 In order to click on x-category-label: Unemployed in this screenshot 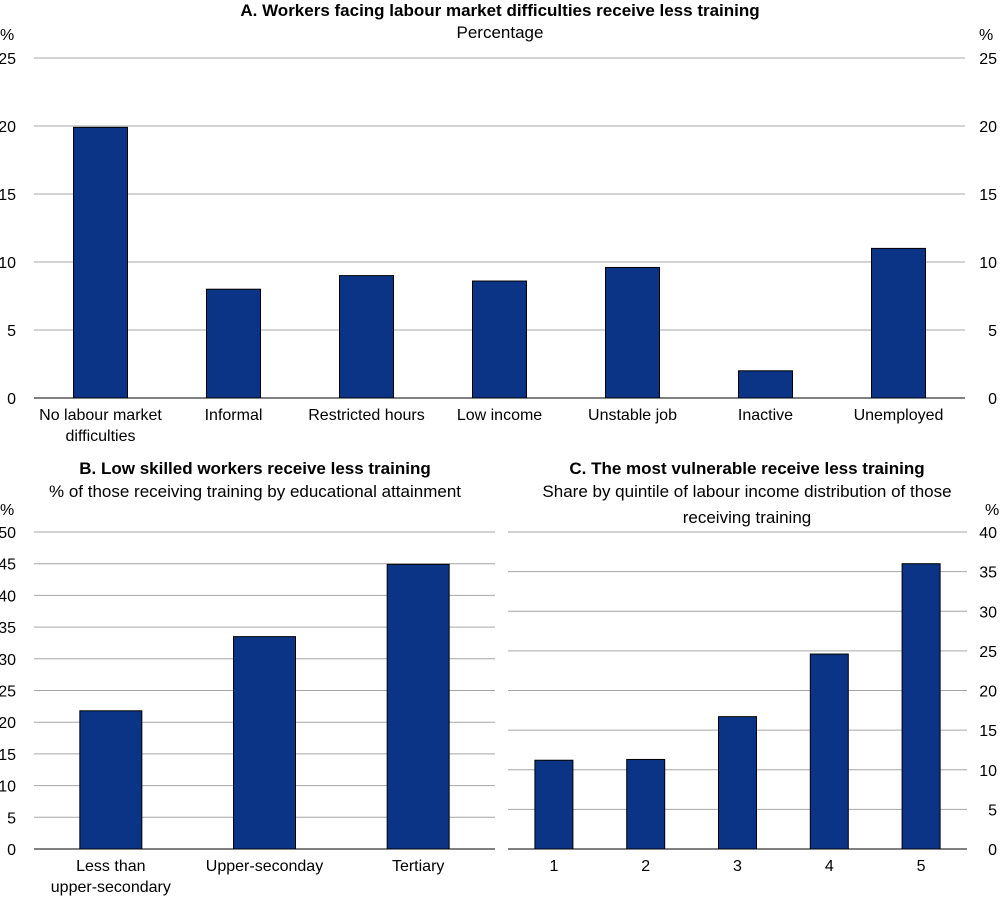, I will do `click(899, 415)`.